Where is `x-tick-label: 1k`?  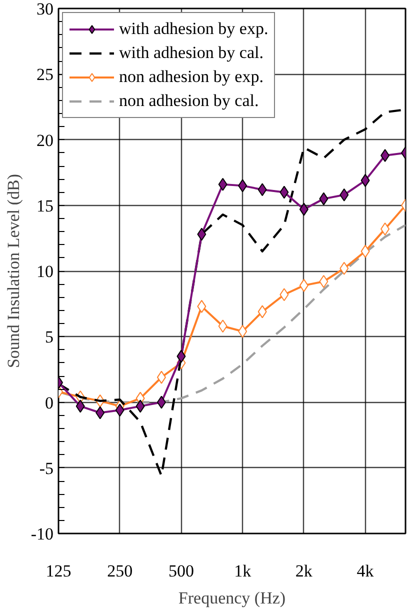 x-tick-label: 1k is located at coordinates (243, 571).